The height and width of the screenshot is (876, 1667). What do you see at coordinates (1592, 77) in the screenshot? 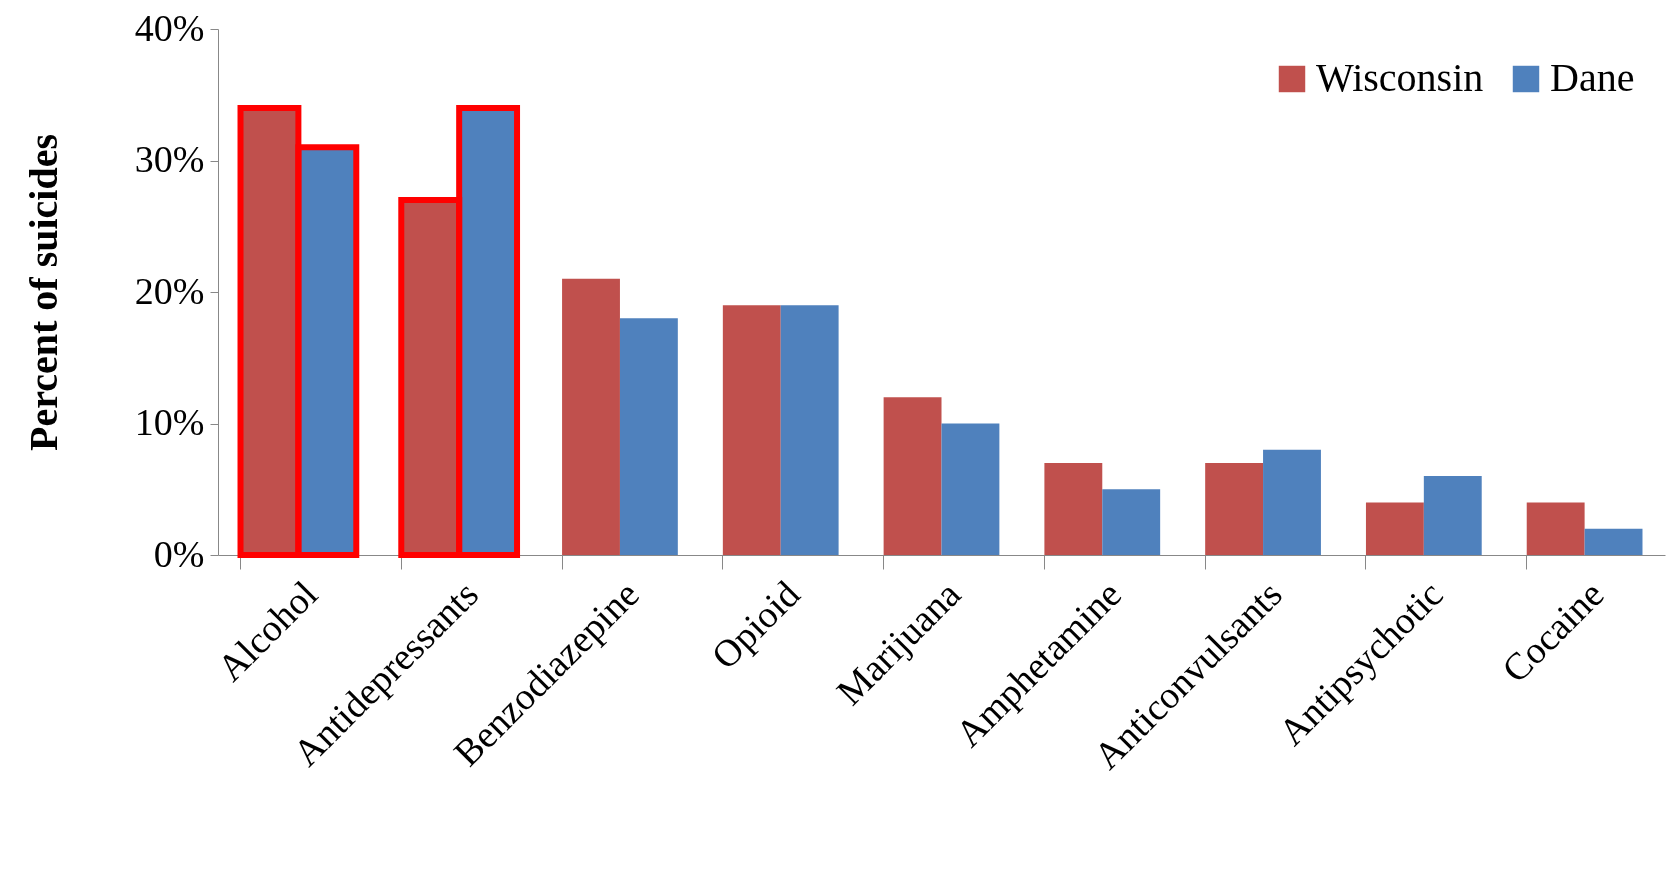
I see `legend-label: Dane` at bounding box center [1592, 77].